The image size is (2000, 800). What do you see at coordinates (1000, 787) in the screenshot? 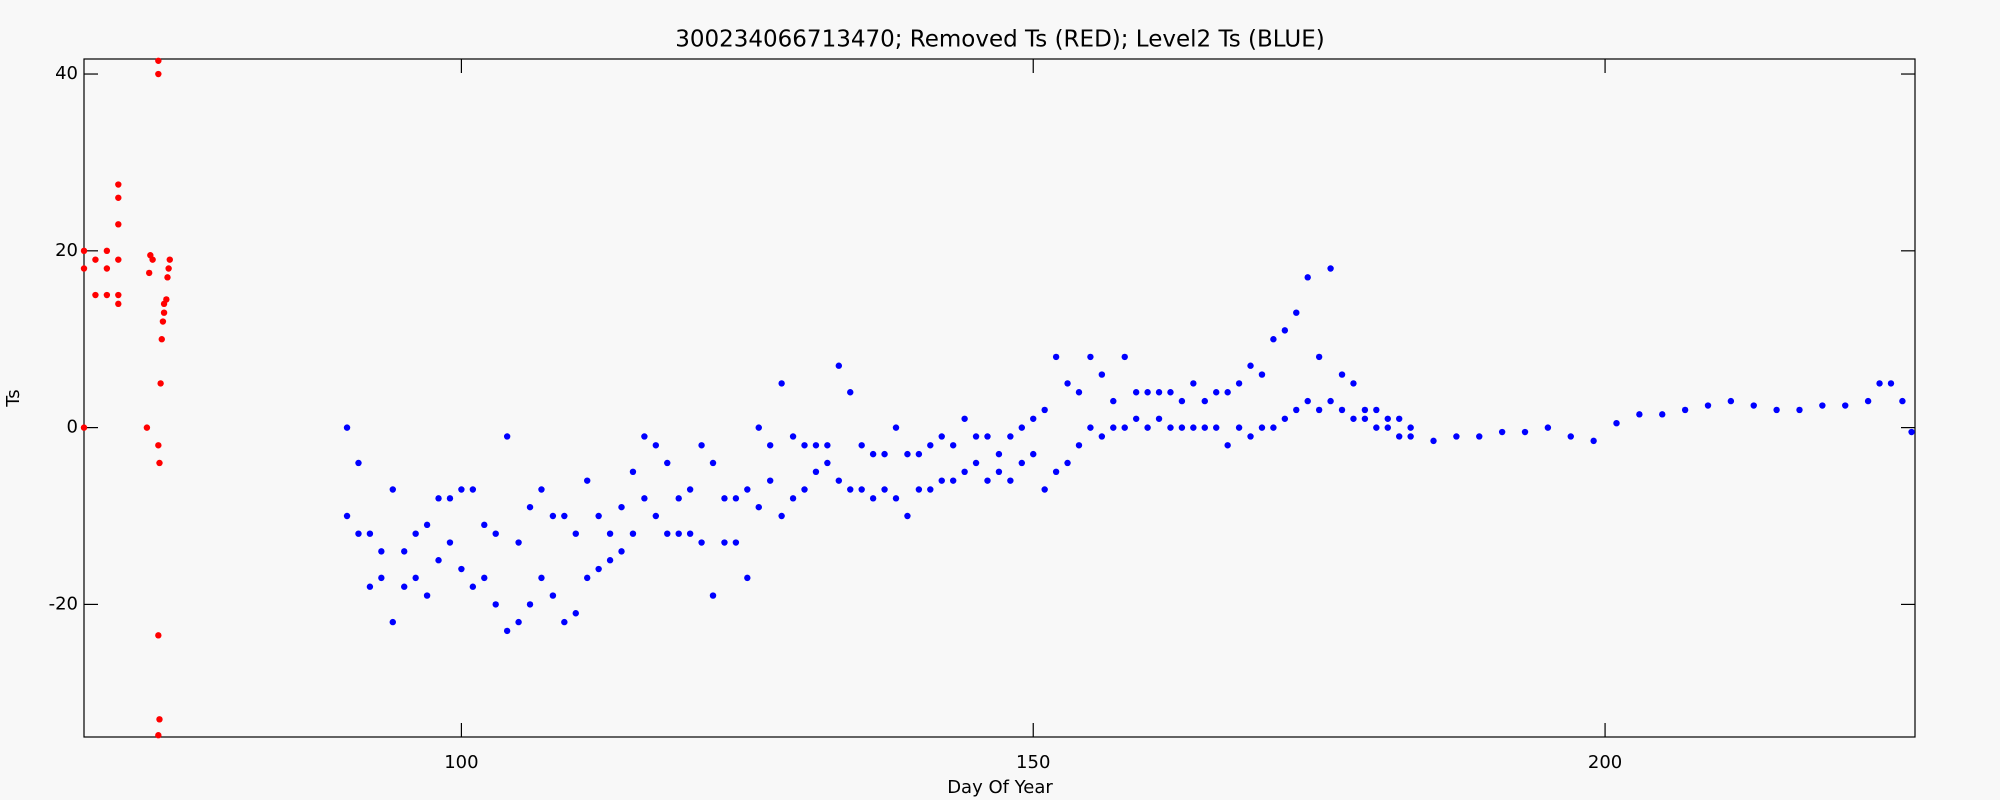
I see `x-axis-label: Day Of Year` at bounding box center [1000, 787].